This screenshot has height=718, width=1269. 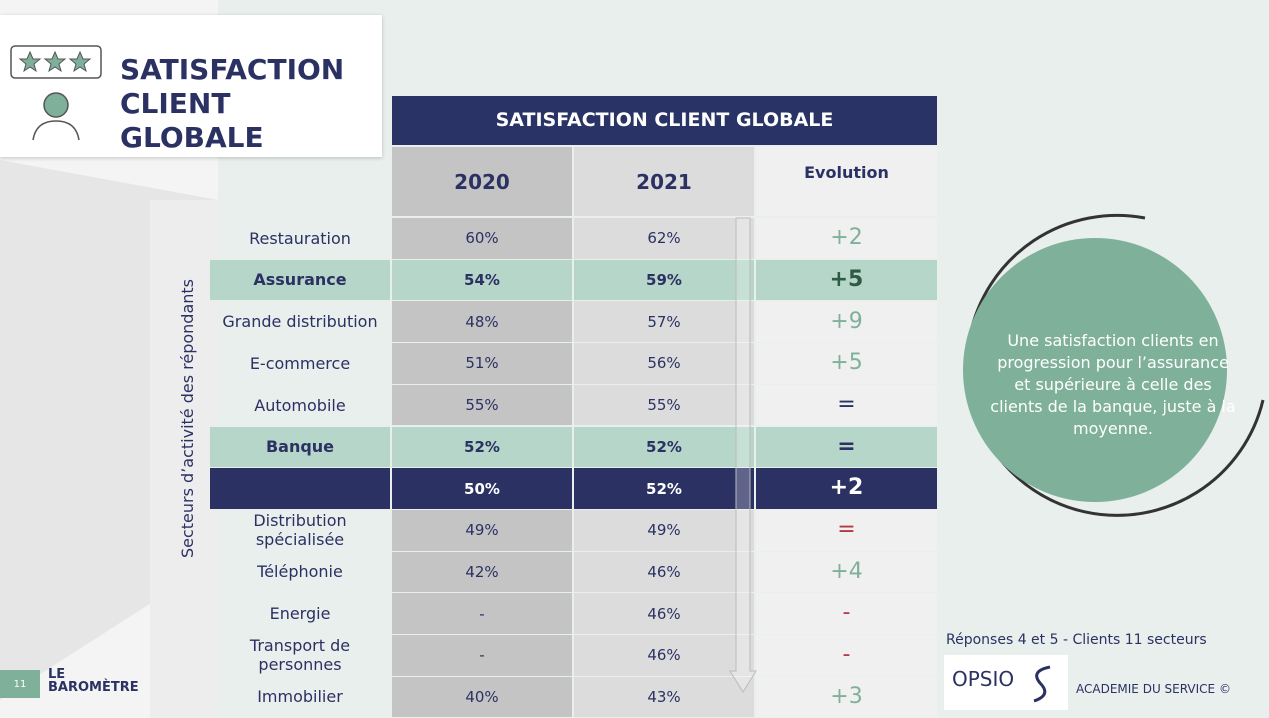 I want to click on logo-barometre: LE BAROMÈTRE, so click(x=93, y=681).